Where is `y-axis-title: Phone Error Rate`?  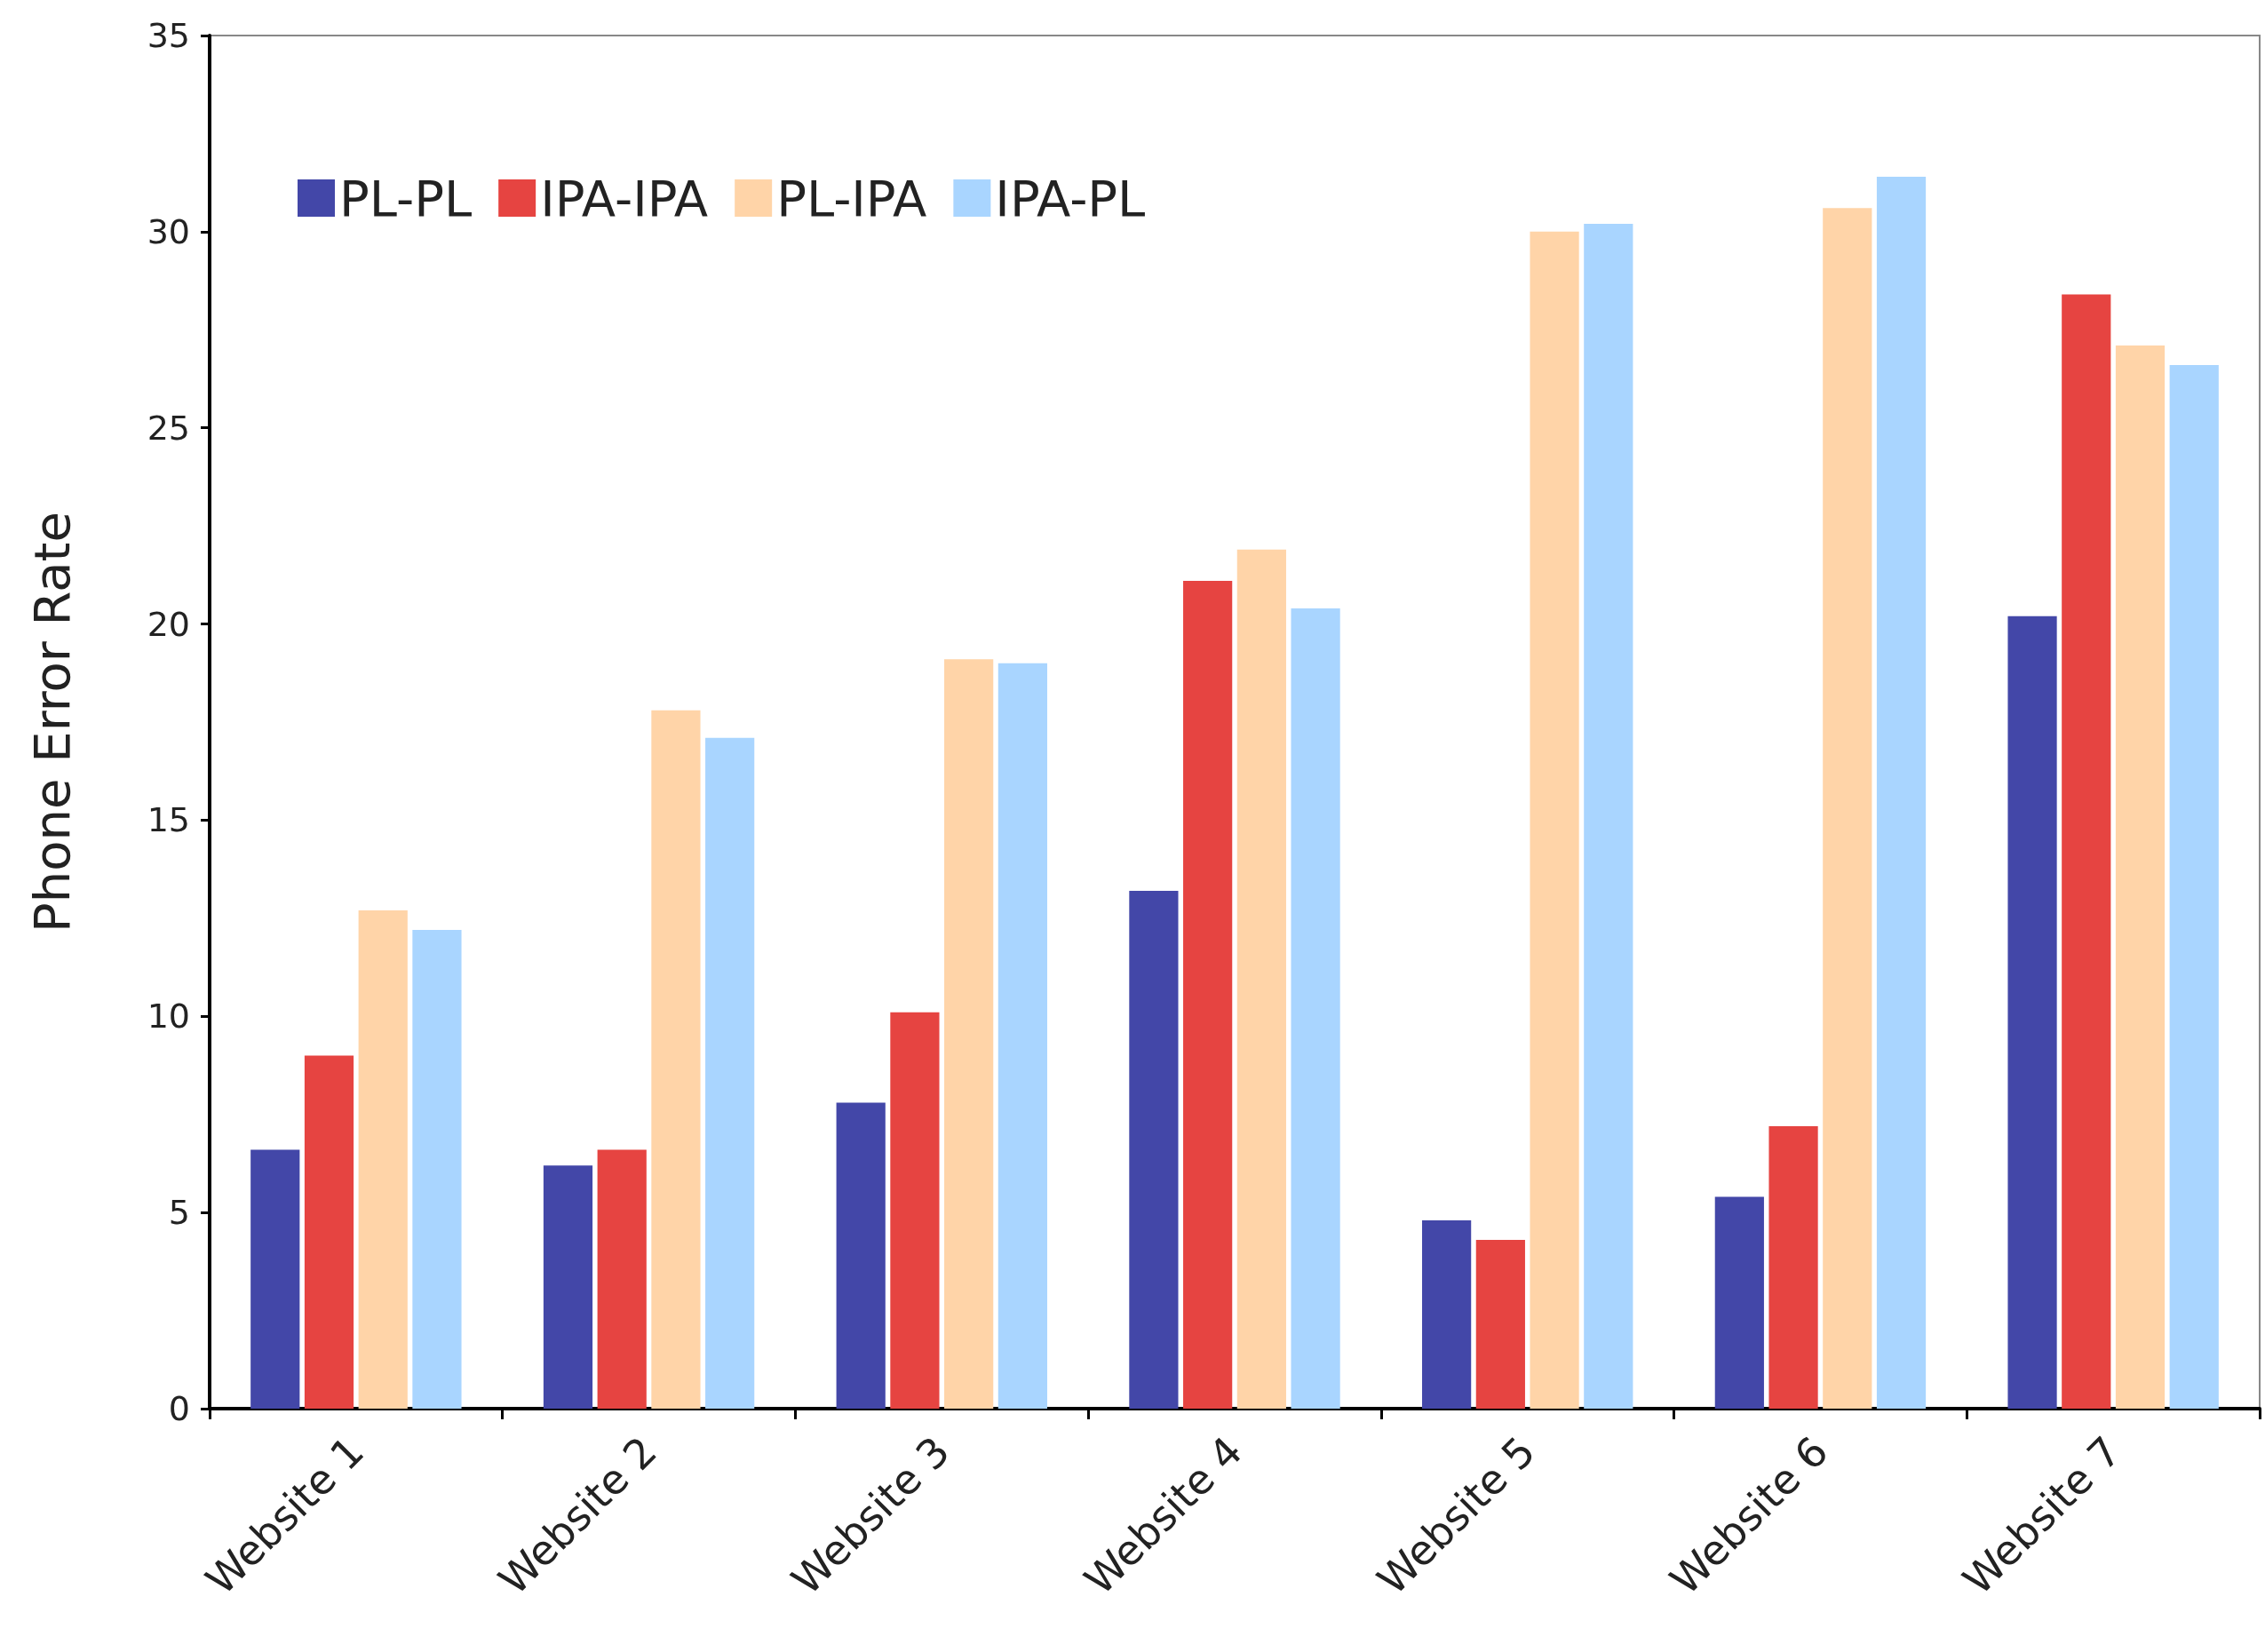
y-axis-title: Phone Error Rate is located at coordinates (51, 722).